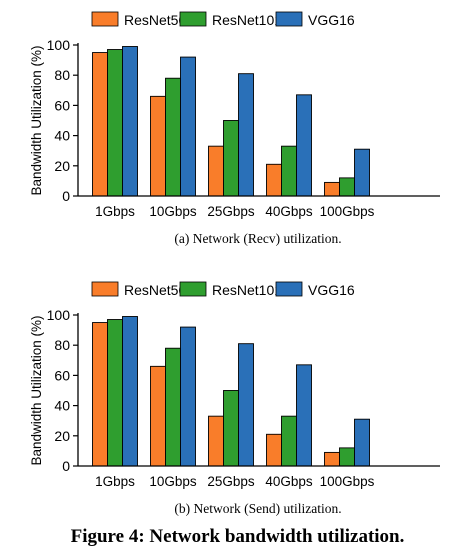 This screenshot has height=558, width=475. What do you see at coordinates (257, 508) in the screenshot?
I see `subfigure-caption: (b) Network (Send) utilization.` at bounding box center [257, 508].